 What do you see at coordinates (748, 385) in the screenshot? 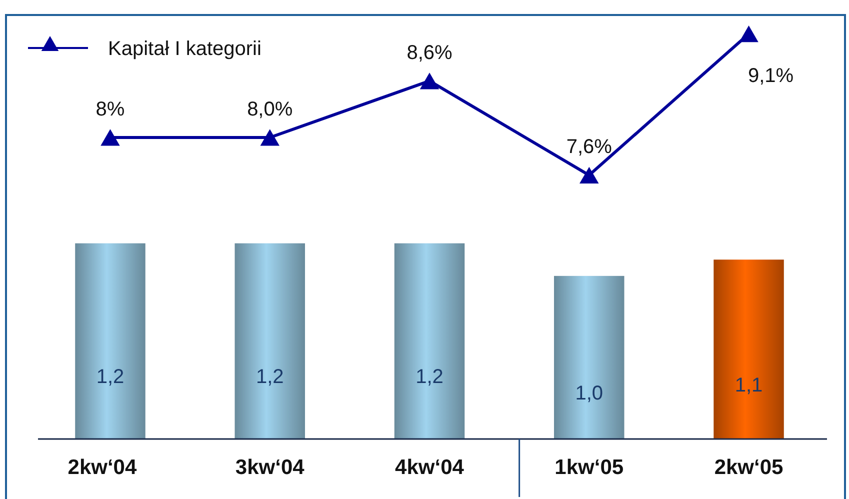
I see `data-label: 1,1` at bounding box center [748, 385].